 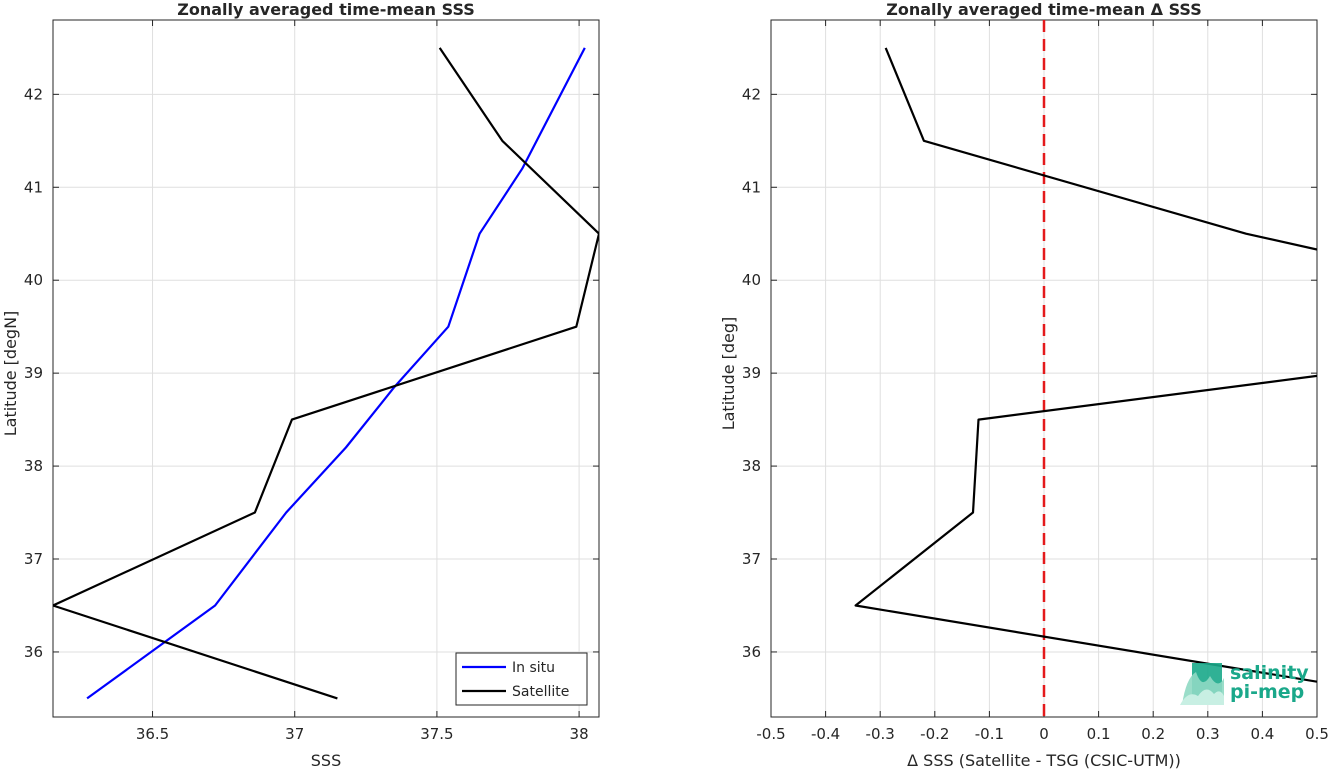 I want to click on chart-title: Zonally averaged time-mean Δ SSS, so click(x=1044, y=9).